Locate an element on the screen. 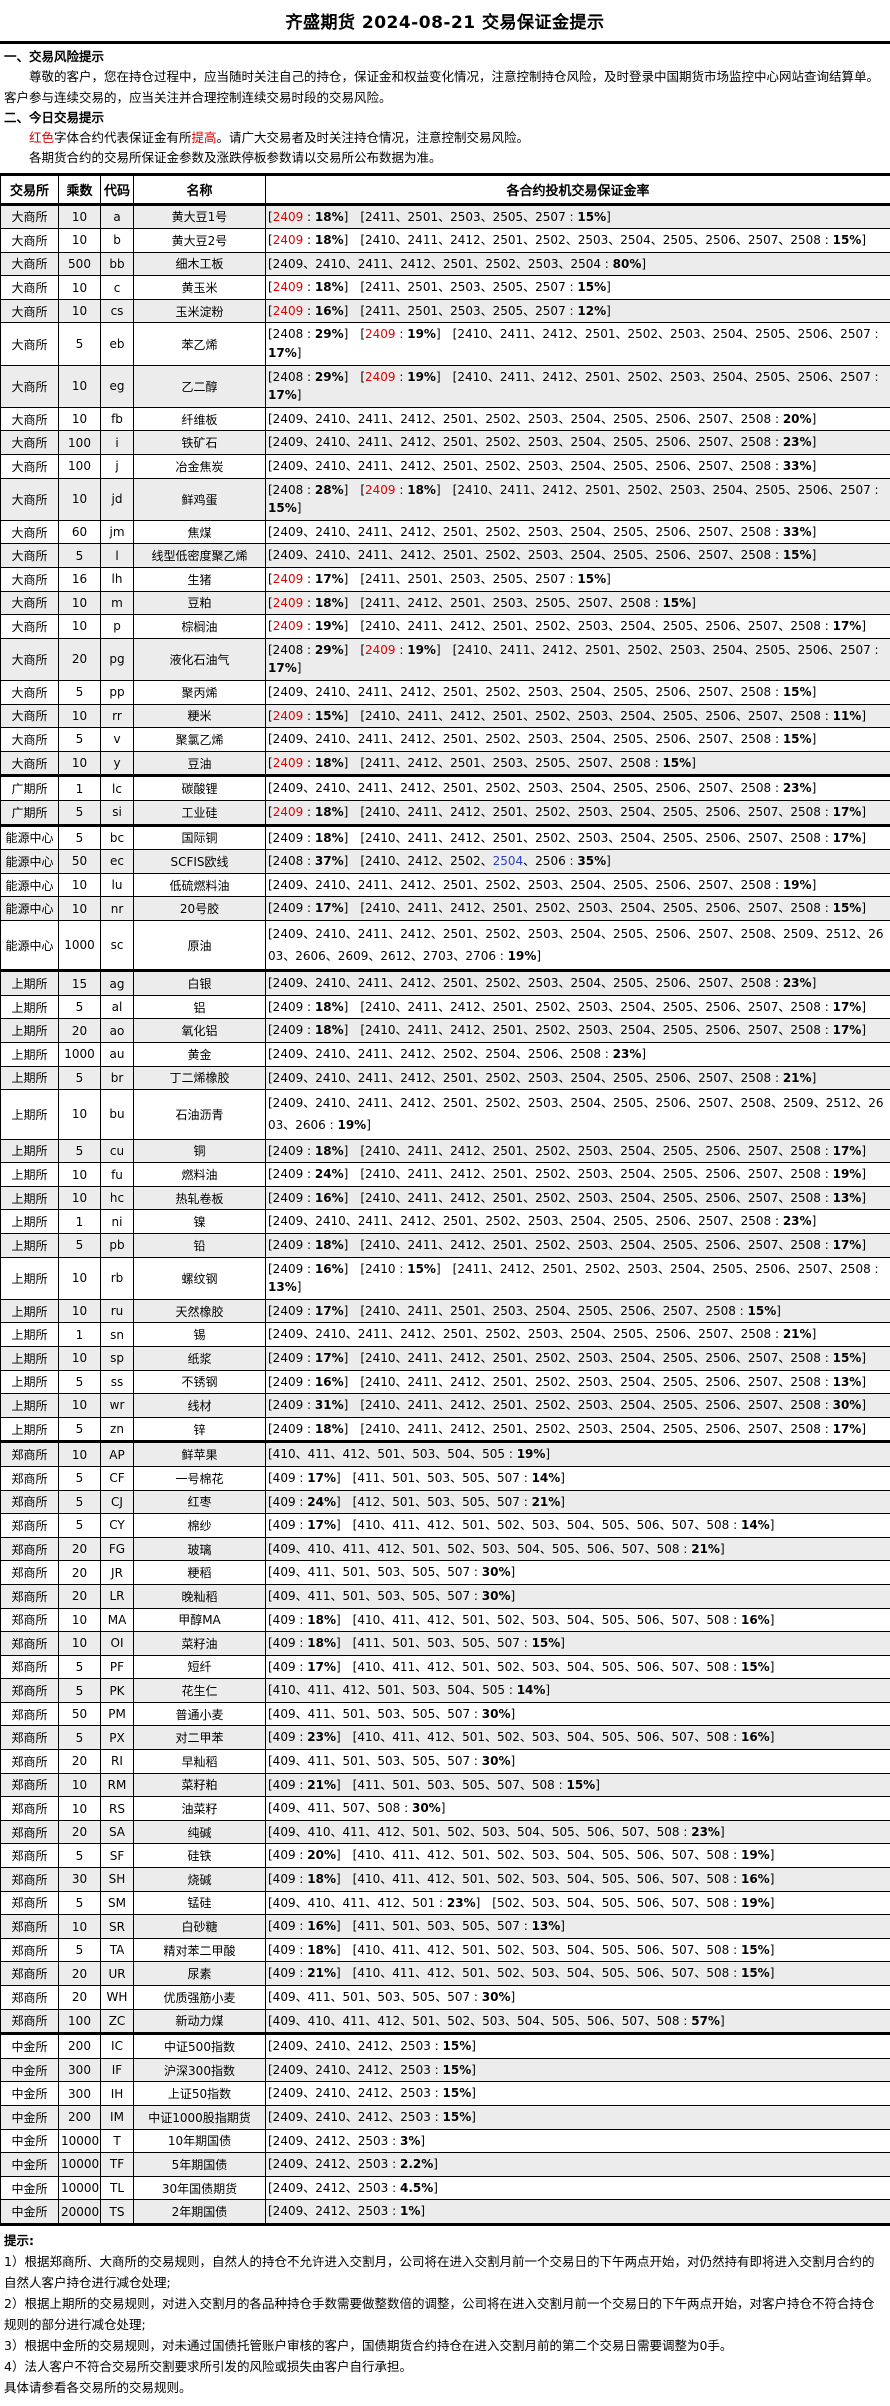 This screenshot has height=2406, width=890. cell-code: PM is located at coordinates (117, 1714).